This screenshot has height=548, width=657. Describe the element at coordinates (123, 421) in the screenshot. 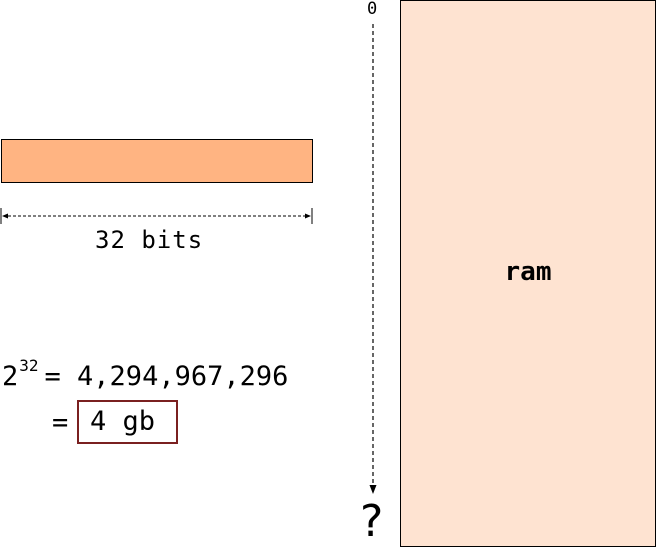

I see `boxed-result: 4 gb` at that location.